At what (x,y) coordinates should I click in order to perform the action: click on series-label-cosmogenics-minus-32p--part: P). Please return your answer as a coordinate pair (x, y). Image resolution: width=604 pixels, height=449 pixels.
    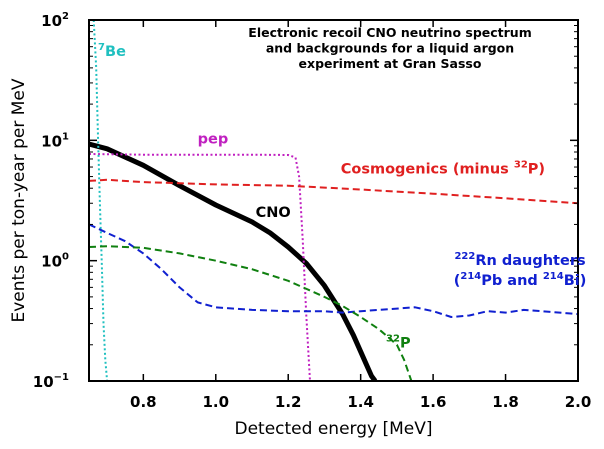
    Looking at the image, I should click on (536, 170).